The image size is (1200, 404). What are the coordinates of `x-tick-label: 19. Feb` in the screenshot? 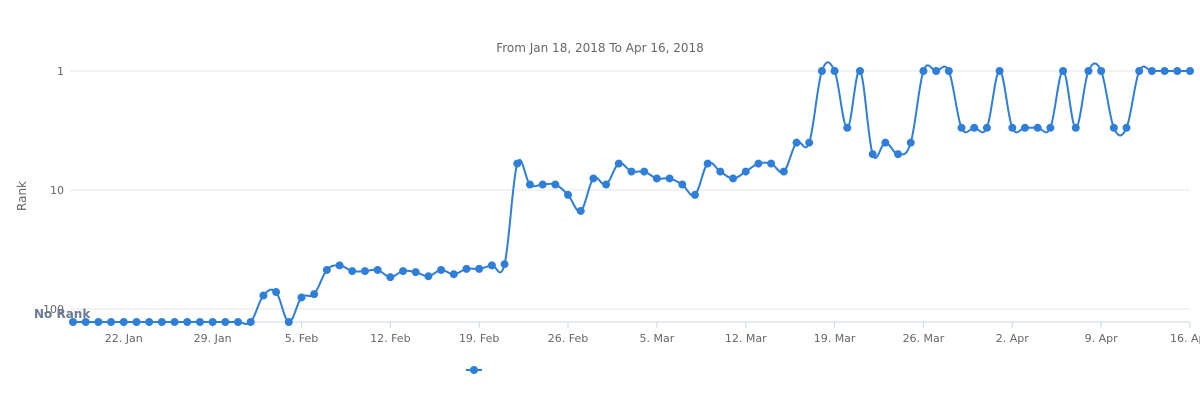 It's located at (479, 338).